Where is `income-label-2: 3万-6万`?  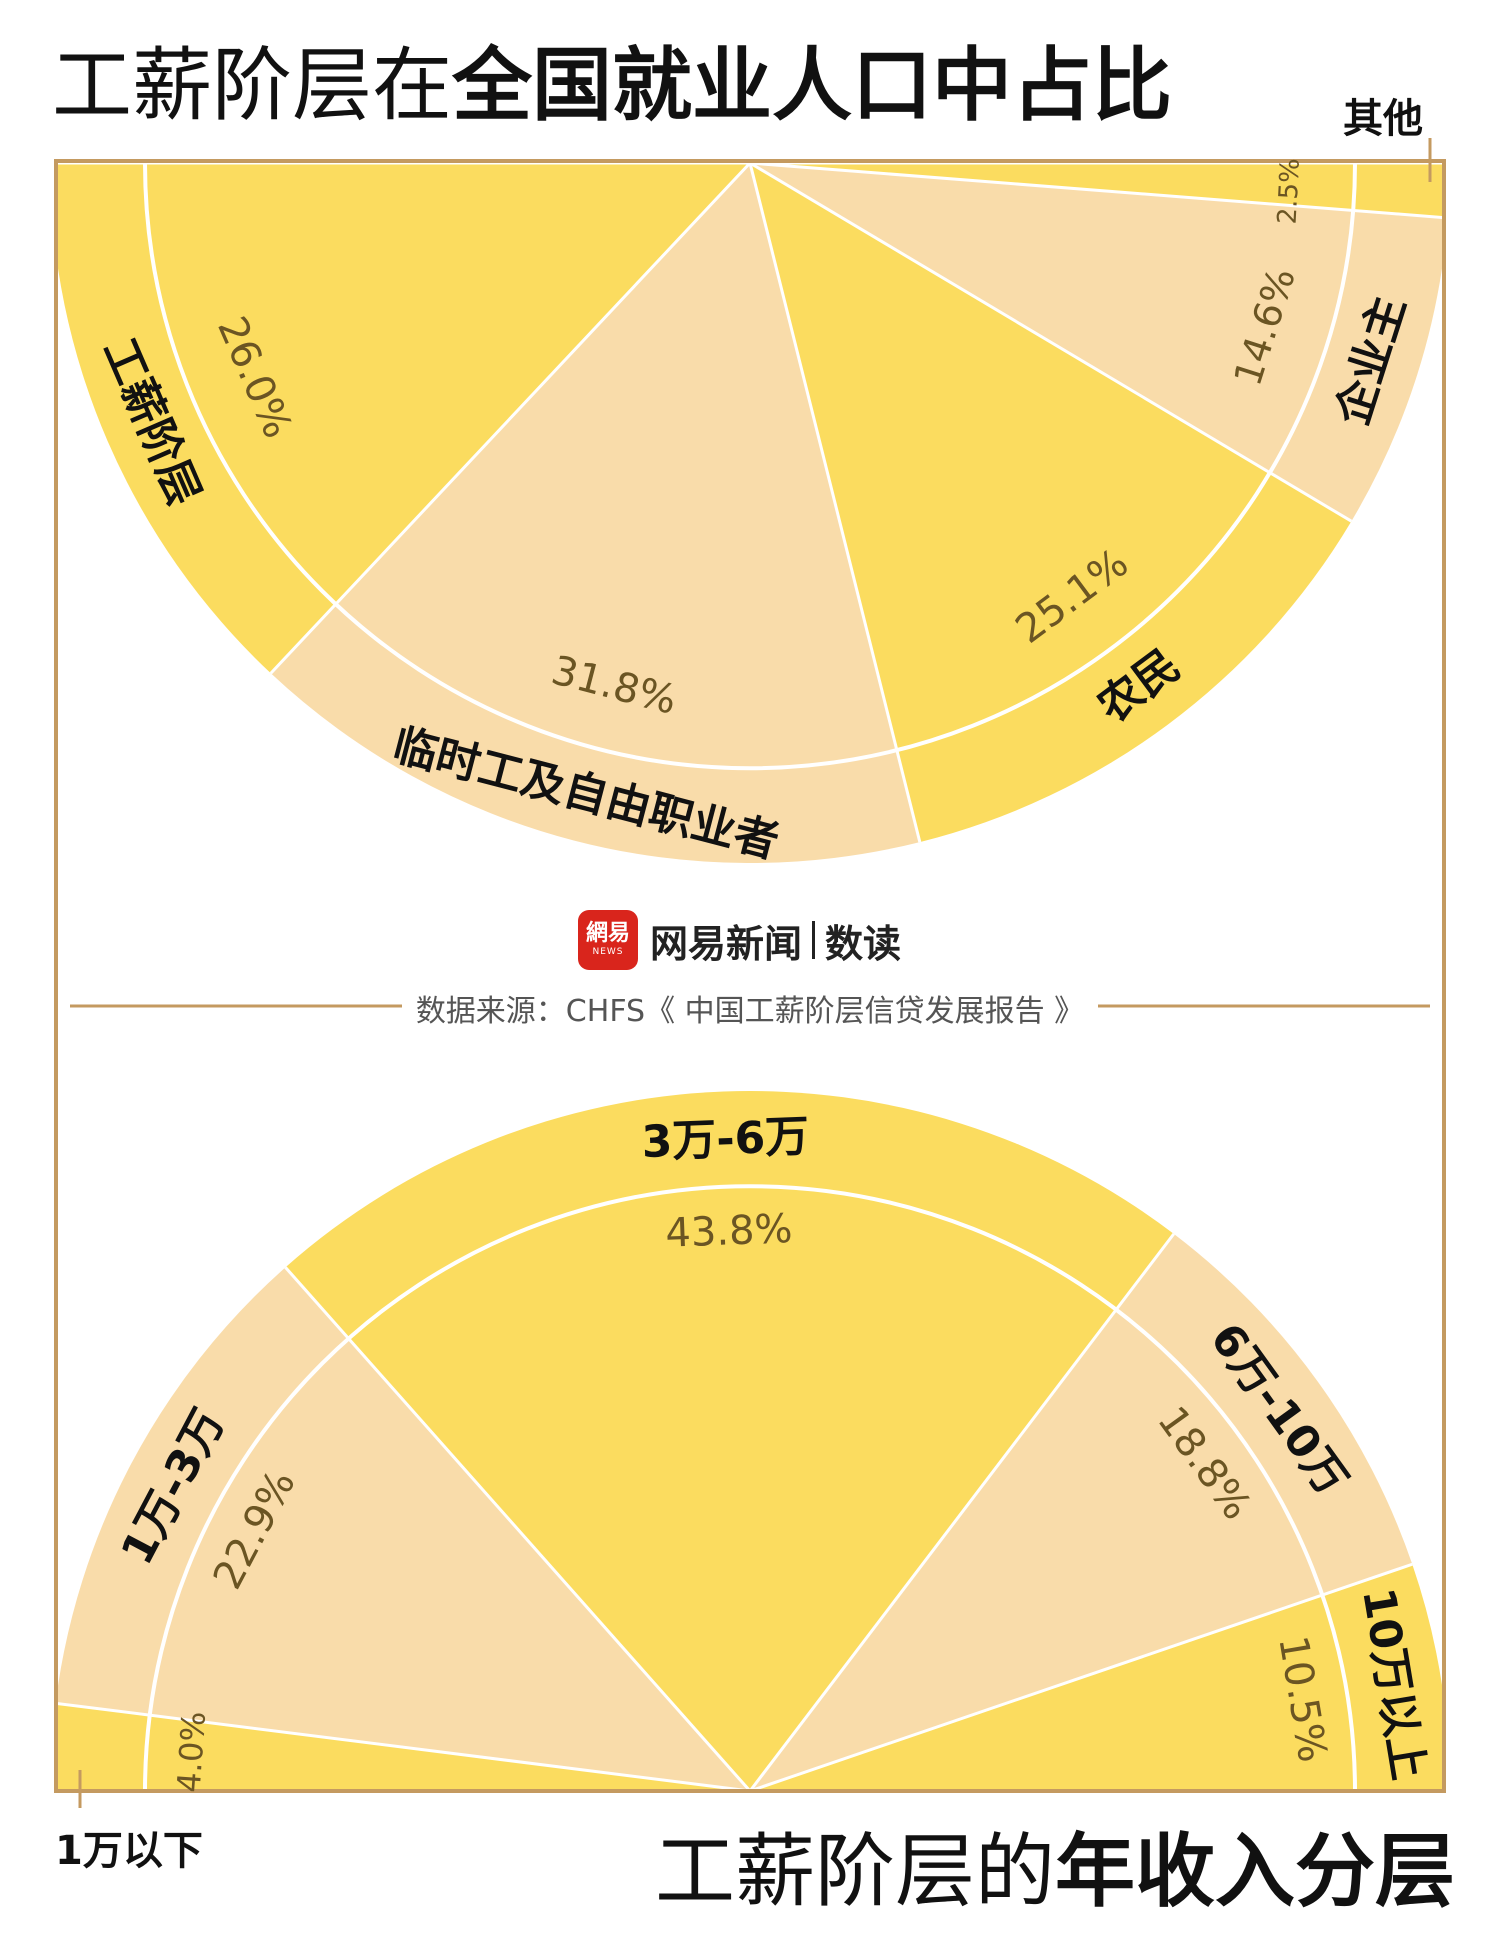
income-label-2: 3万-6万 is located at coordinates (725, 1139).